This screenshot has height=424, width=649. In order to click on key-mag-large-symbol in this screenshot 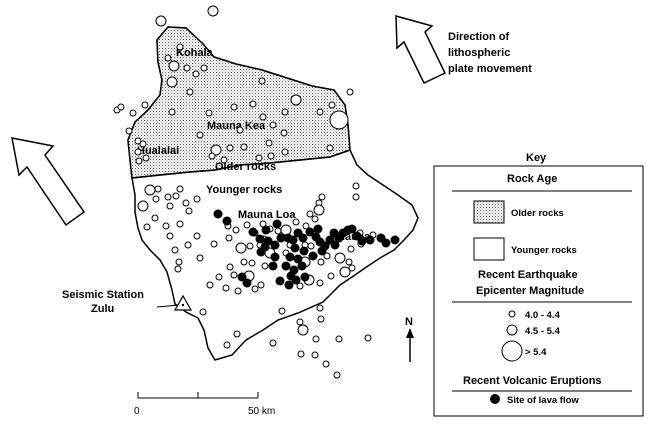, I will do `click(512, 351)`.